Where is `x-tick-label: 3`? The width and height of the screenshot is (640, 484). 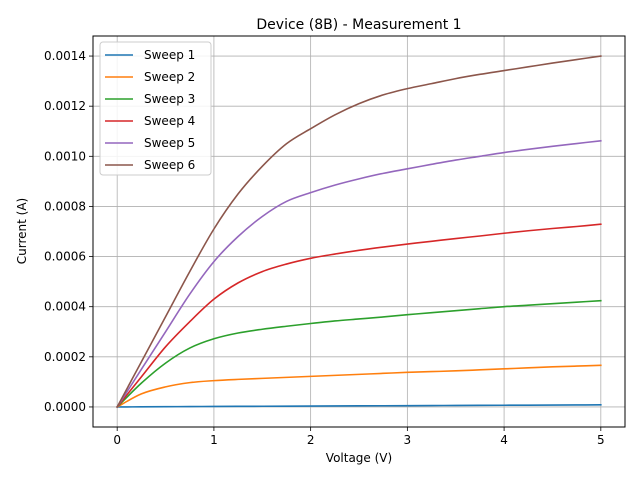 x-tick-label: 3 is located at coordinates (408, 440).